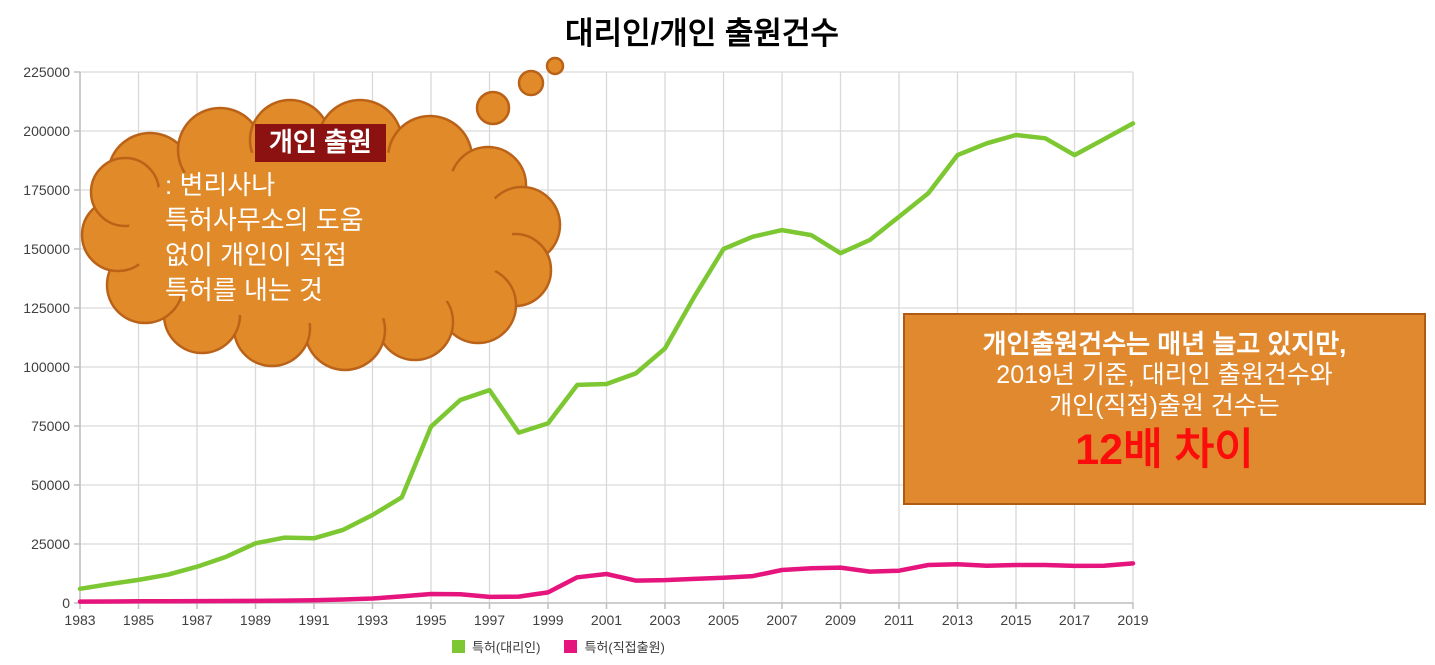 This screenshot has height=665, width=1435. I want to click on y-tick-label: 200000, so click(46, 131).